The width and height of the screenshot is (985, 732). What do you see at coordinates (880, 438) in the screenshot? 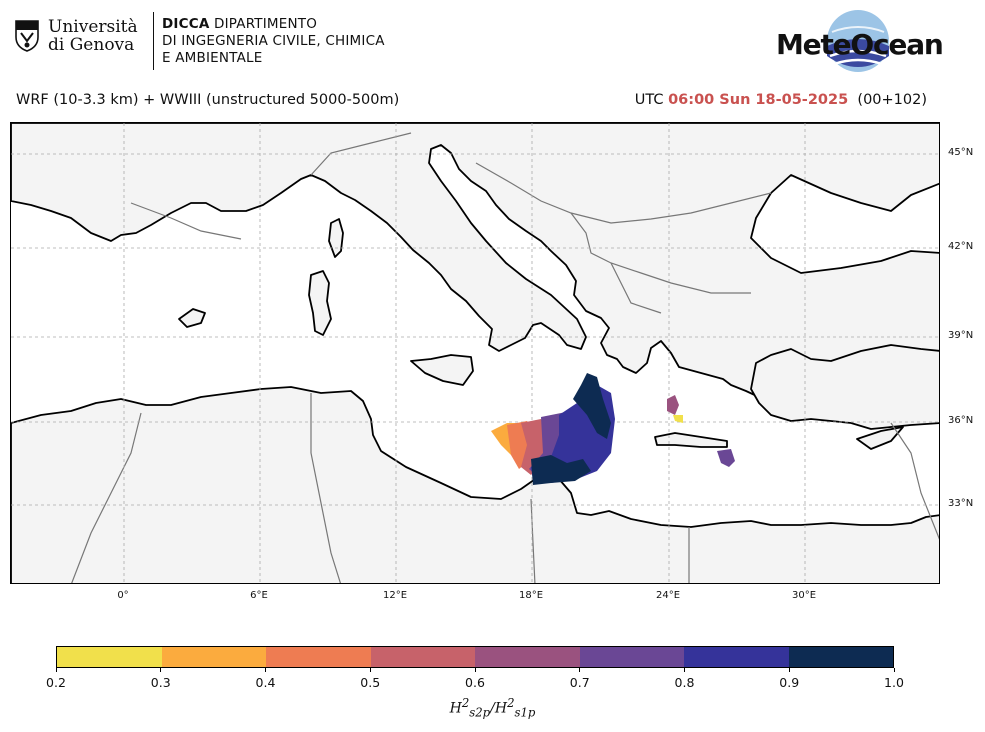
I see `cyprus` at bounding box center [880, 438].